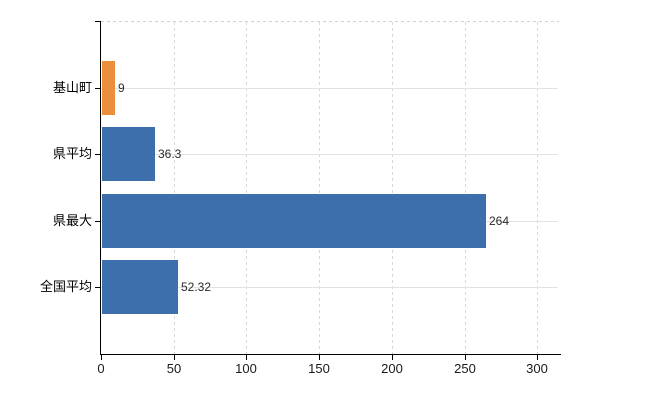  I want to click on x-axis-tick-label: 150, so click(319, 368).